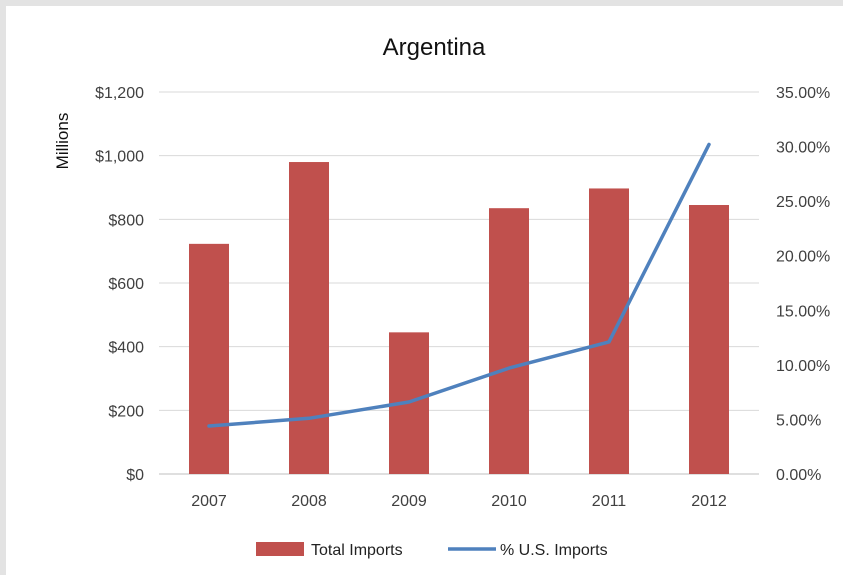  Describe the element at coordinates (434, 47) in the screenshot. I see `chart-title: Argentina` at that location.